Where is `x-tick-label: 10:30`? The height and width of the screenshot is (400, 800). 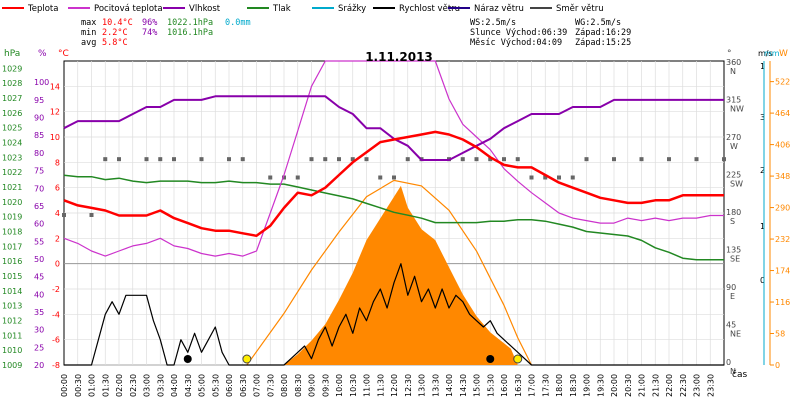
x-tick-label: 10:30 is located at coordinates (353, 385).